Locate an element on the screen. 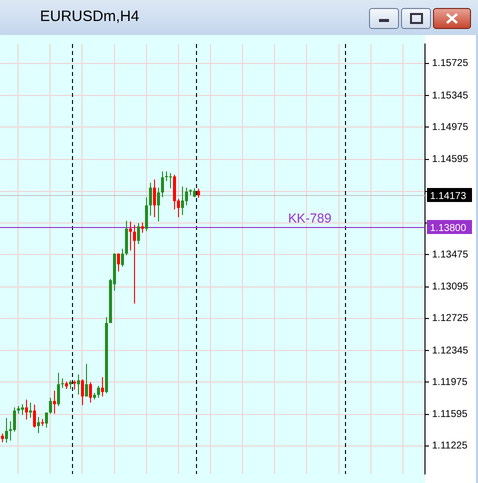 This screenshot has height=483, width=478. y-tick-label: 1.12345 is located at coordinates (450, 350).